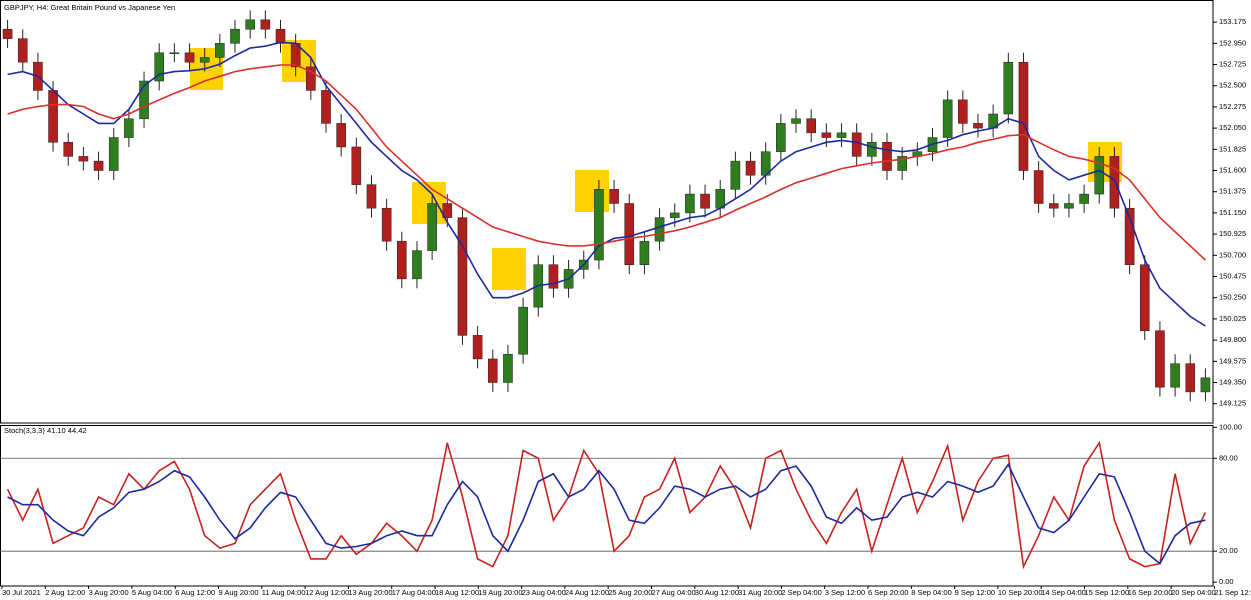  What do you see at coordinates (1226, 581) in the screenshot?
I see `y-tick-label: 0.00` at bounding box center [1226, 581].